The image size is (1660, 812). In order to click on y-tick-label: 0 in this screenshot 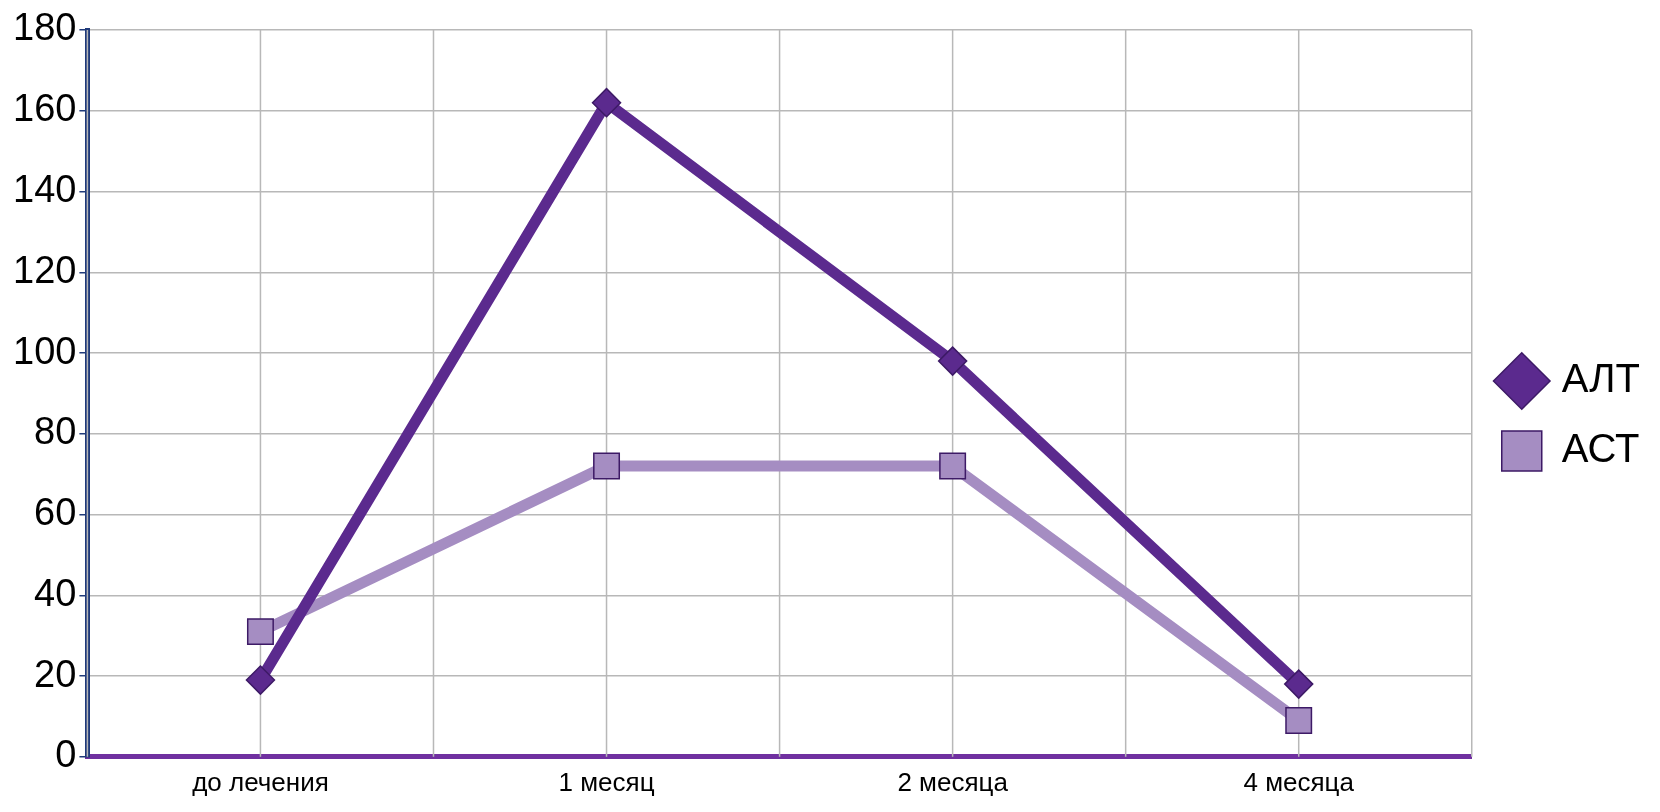, I will do `click(66, 754)`.